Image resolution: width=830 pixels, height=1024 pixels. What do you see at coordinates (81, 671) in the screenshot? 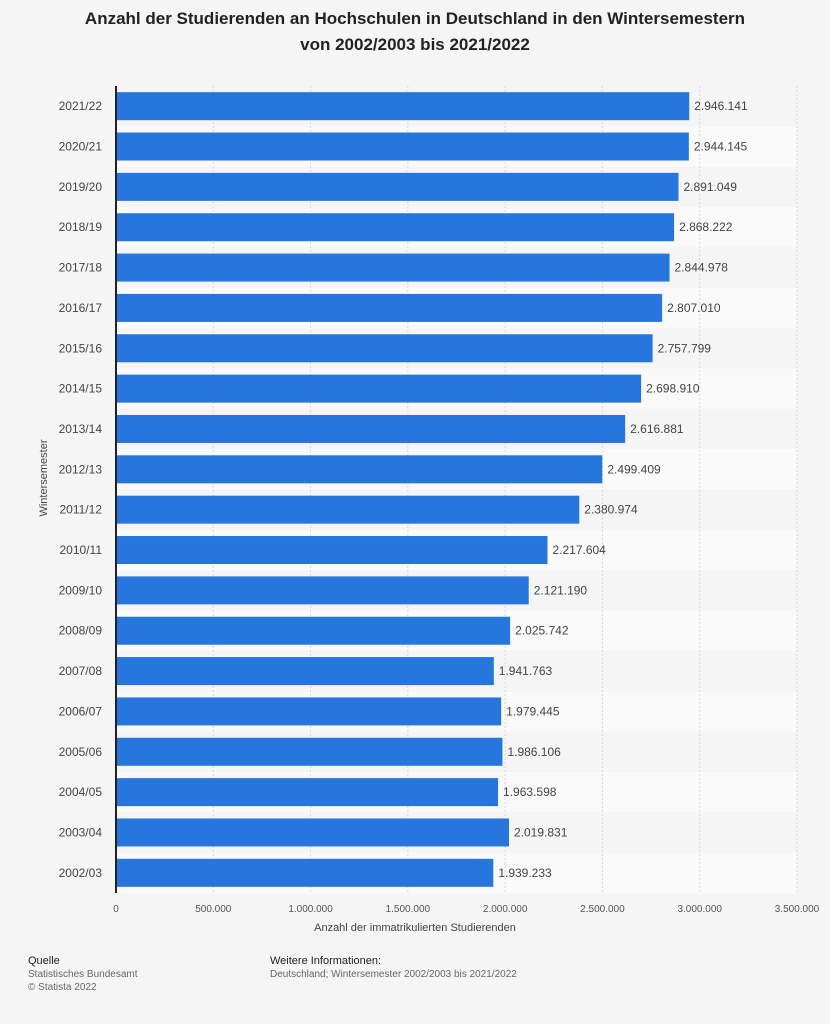
I see `y-tick-label: 2007/08` at bounding box center [81, 671].